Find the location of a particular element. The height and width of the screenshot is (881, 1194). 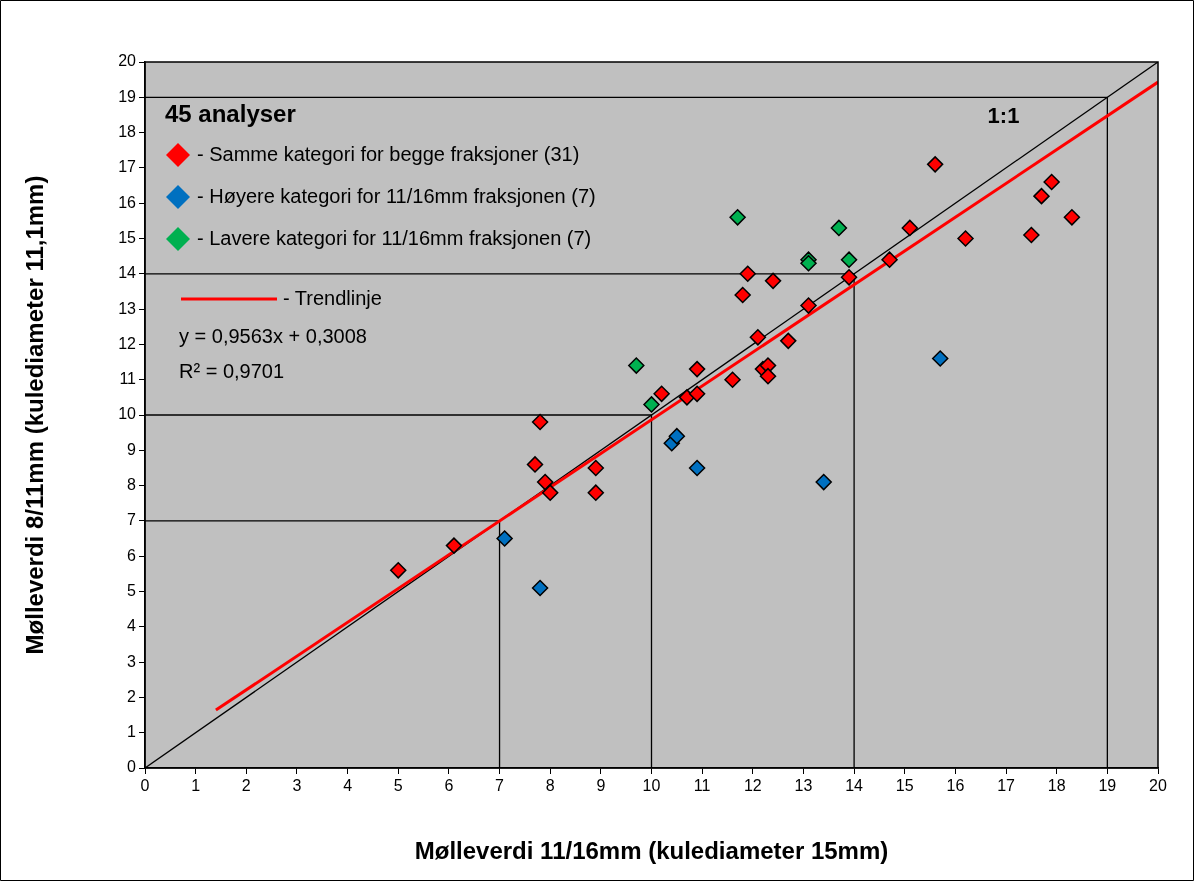

x-tick-label: 8 is located at coordinates (550, 786).